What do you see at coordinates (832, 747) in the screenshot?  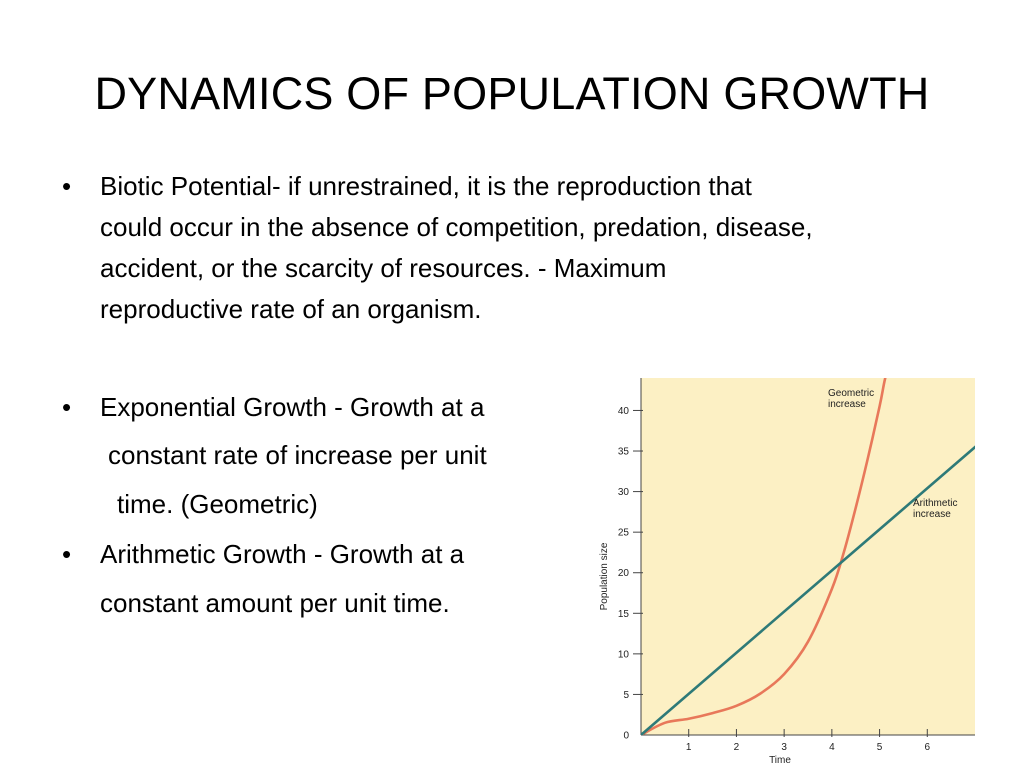 I see `x-tick-label: 4` at bounding box center [832, 747].